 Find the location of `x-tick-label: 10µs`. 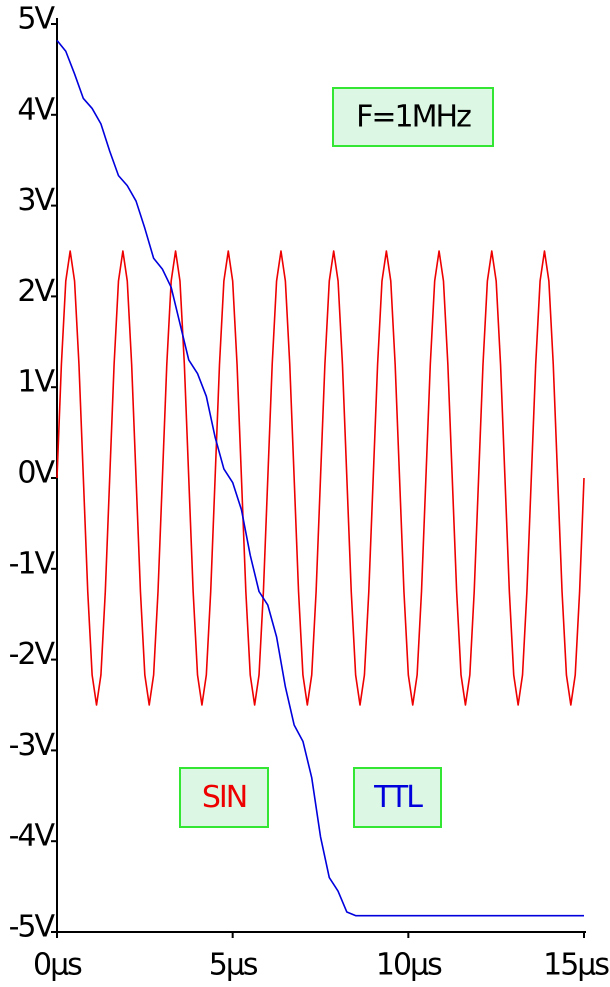

x-tick-label: 10µs is located at coordinates (409, 965).